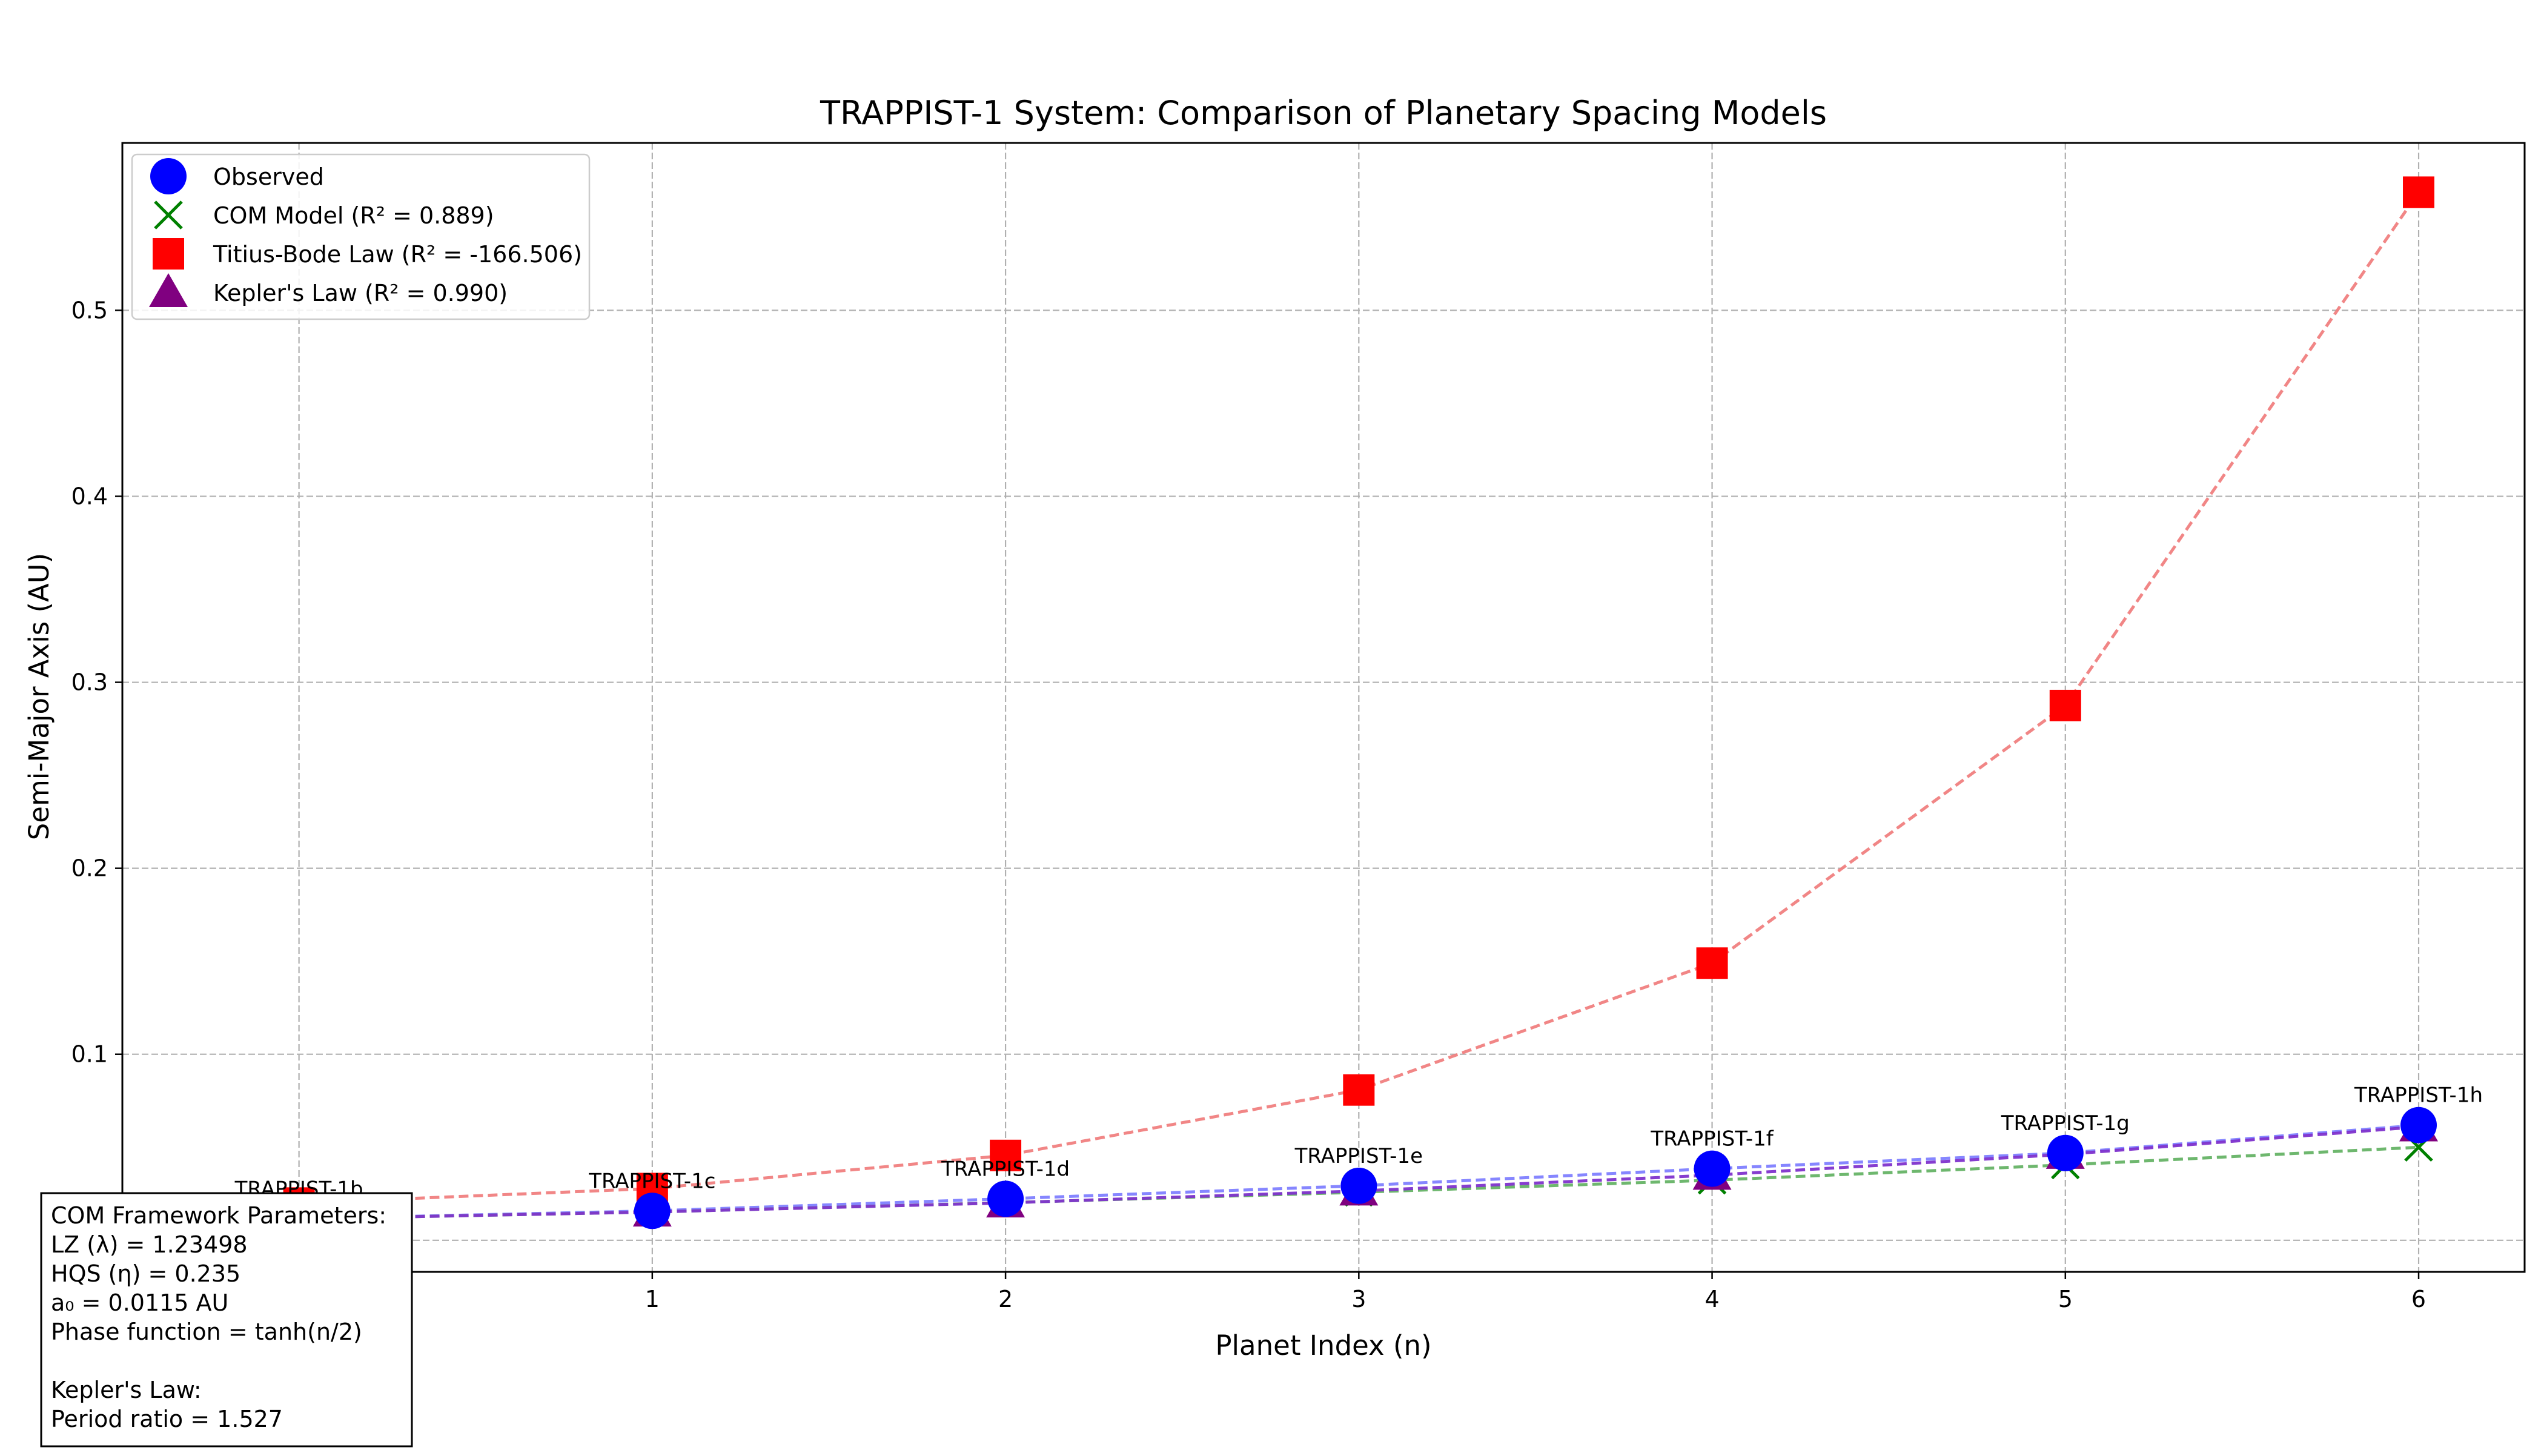 Image resolution: width=2544 pixels, height=1456 pixels. I want to click on parameters-box-frame, so click(227, 1320).